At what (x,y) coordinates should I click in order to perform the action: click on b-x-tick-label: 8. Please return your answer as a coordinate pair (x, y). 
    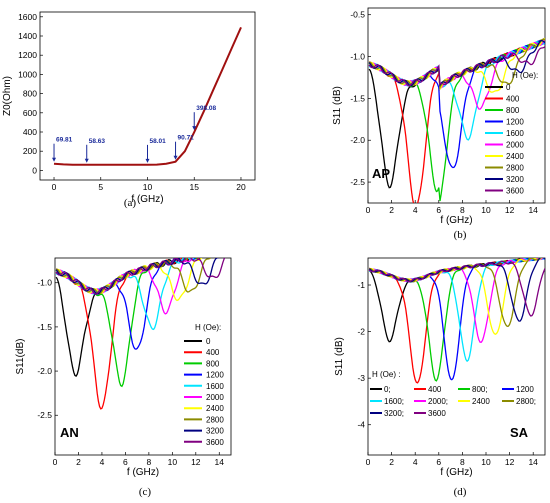
    Looking at the image, I should click on (462, 210).